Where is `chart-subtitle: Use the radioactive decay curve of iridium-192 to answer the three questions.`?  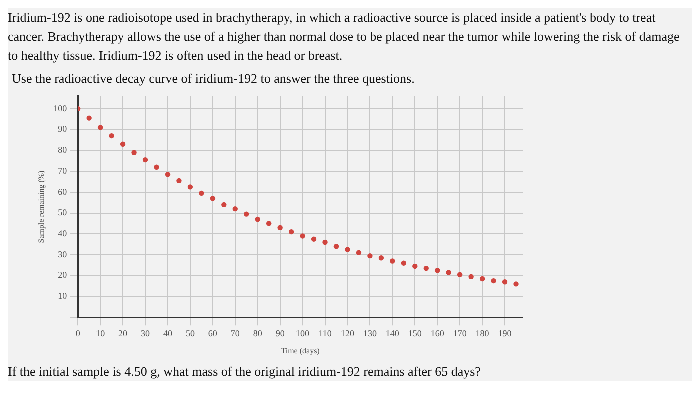
chart-subtitle: Use the radioactive decay curve of iridium-192 to answer the three questions. is located at coordinates (214, 79).